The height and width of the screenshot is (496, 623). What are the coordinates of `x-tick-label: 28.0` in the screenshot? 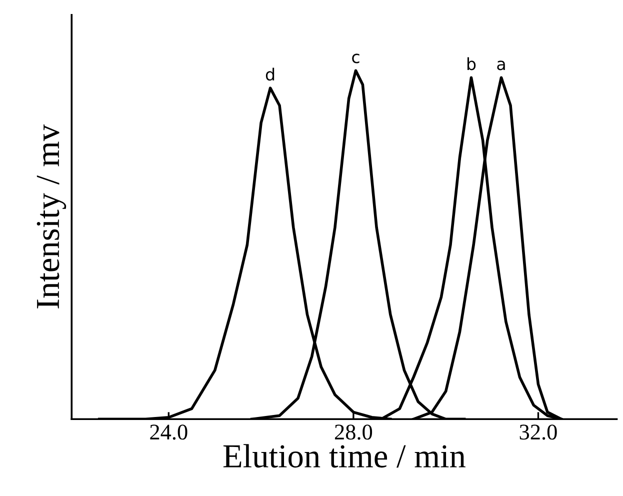 It's located at (353, 432).